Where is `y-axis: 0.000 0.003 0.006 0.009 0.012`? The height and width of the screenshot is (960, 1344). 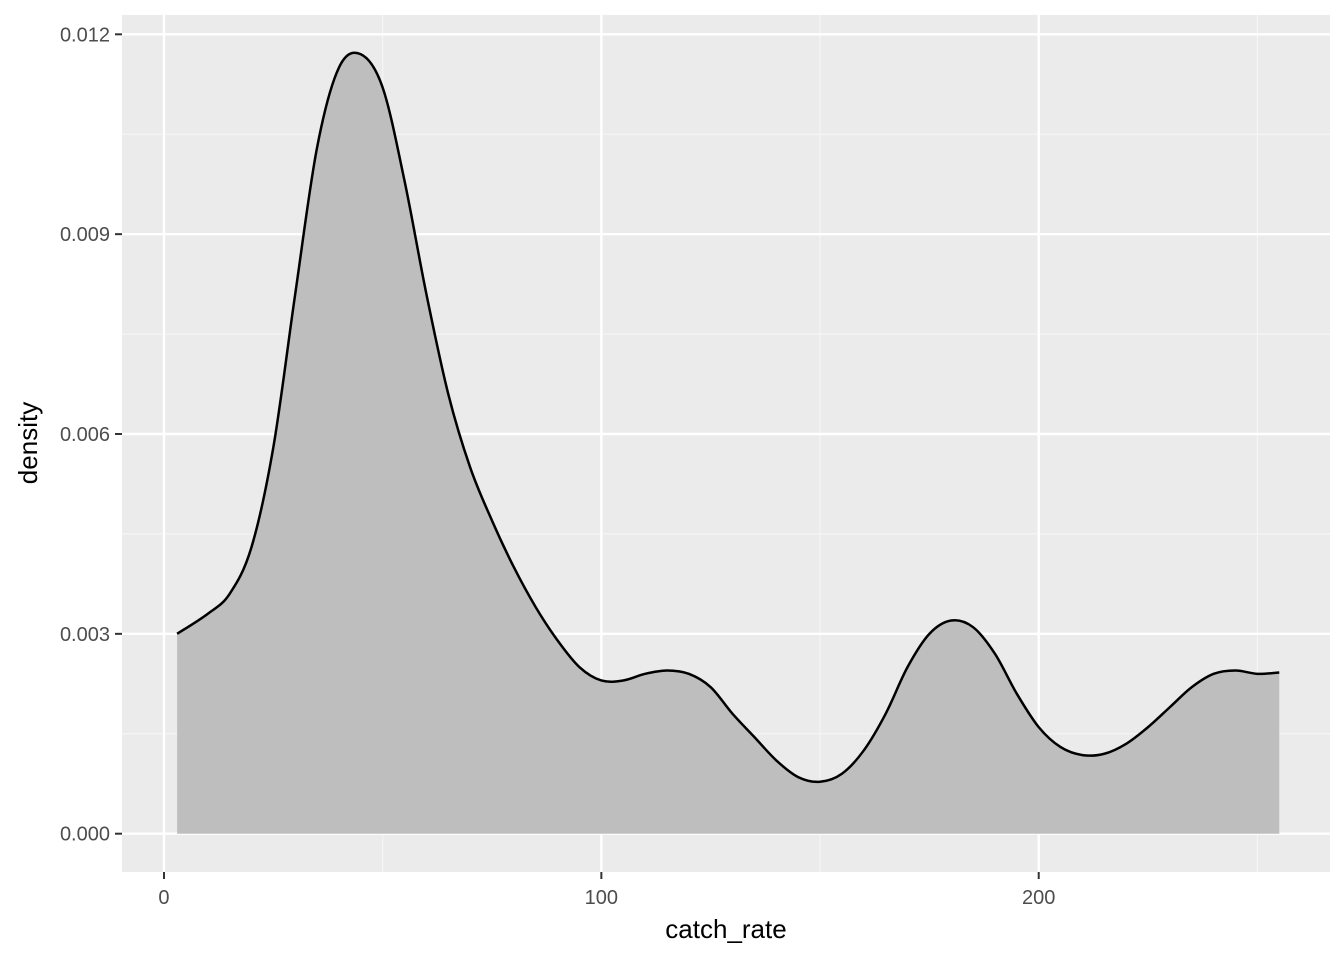 y-axis: 0.000 0.003 0.006 0.009 0.012 is located at coordinates (91, 435).